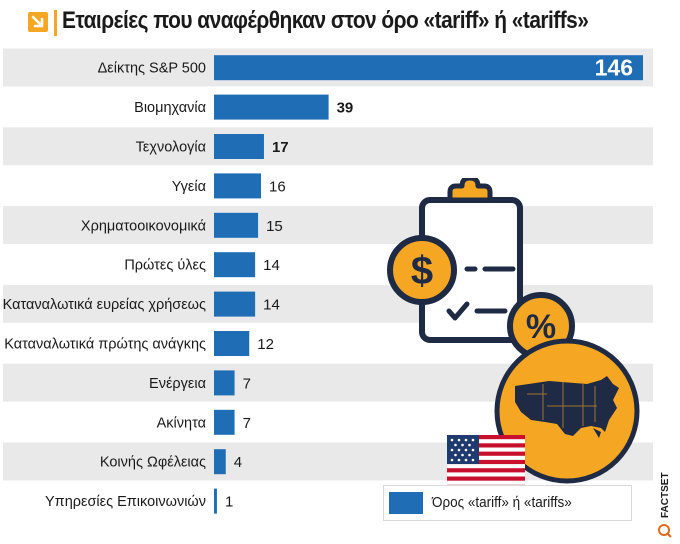 The image size is (680, 544). What do you see at coordinates (181, 423) in the screenshot?
I see `category-label: Ακίνητα` at bounding box center [181, 423].